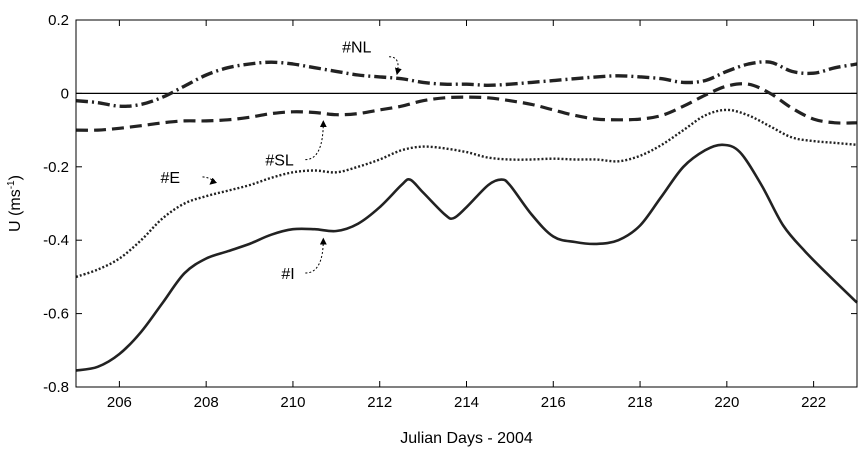 The height and width of the screenshot is (452, 858). Describe the element at coordinates (11, 184) in the screenshot. I see `y-axis-label-superscript: -1` at that location.